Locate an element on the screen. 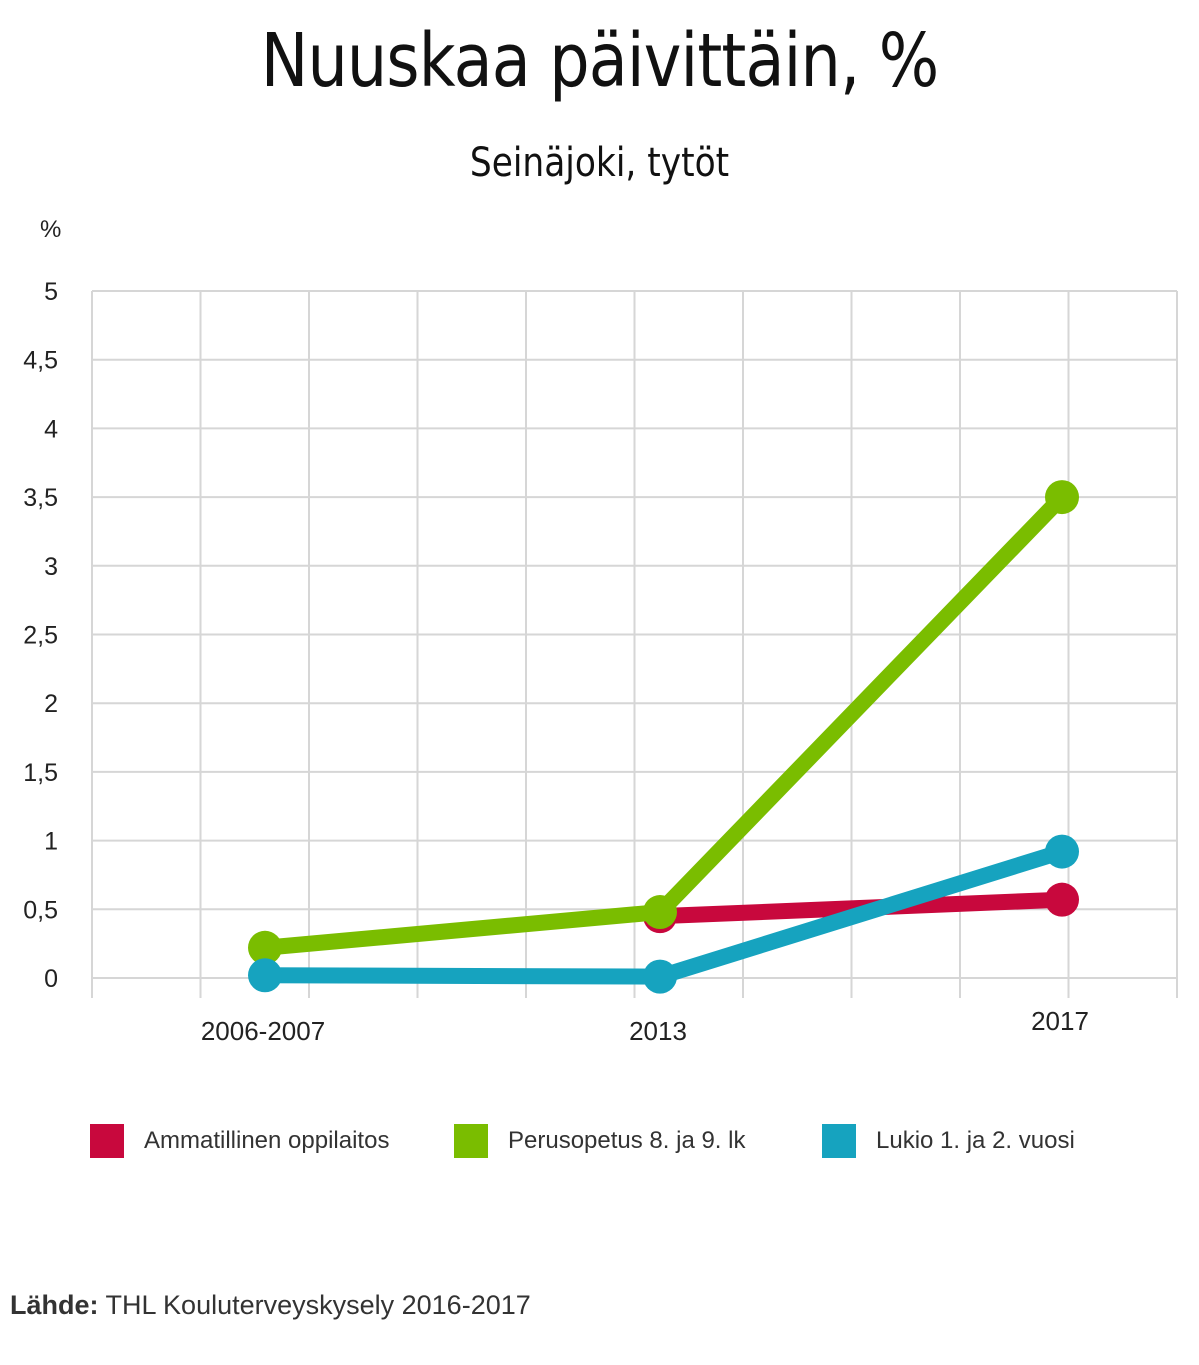 The image size is (1199, 1365). x-tick-label: 2013 is located at coordinates (658, 1031).